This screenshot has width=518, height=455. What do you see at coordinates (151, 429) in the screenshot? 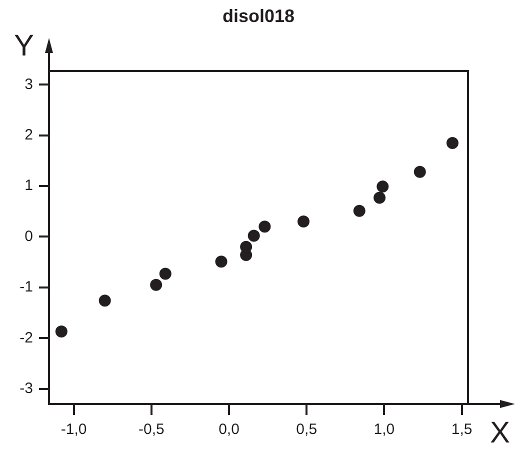
I see `x-tick-label: -0,5` at bounding box center [151, 429].